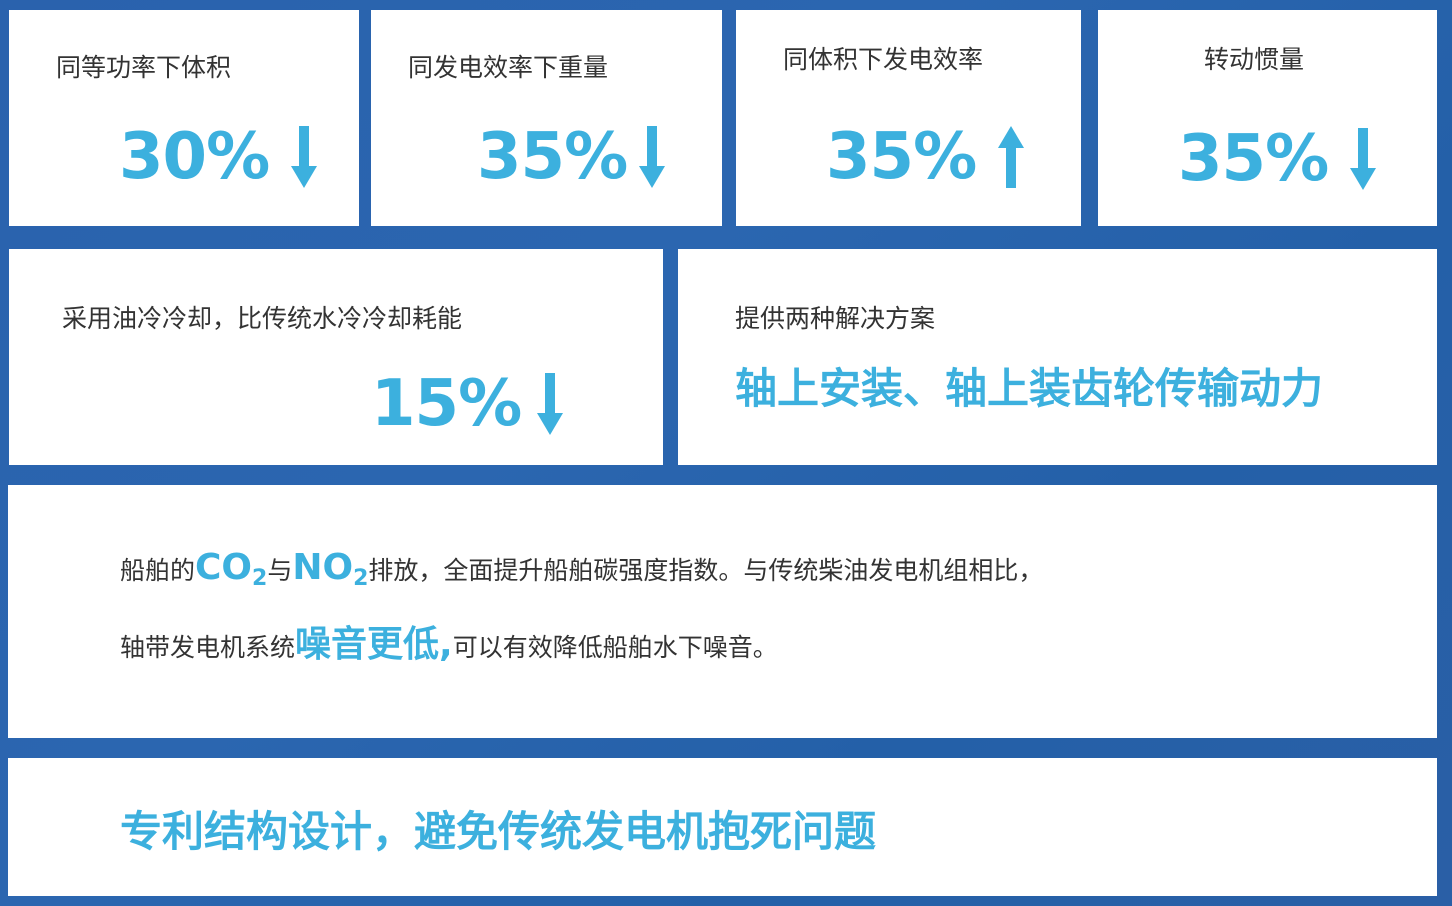  What do you see at coordinates (336, 357) in the screenshot?
I see `cooling-card: 采用油冷冷却，比传统水冷冷却耗能 15%` at bounding box center [336, 357].